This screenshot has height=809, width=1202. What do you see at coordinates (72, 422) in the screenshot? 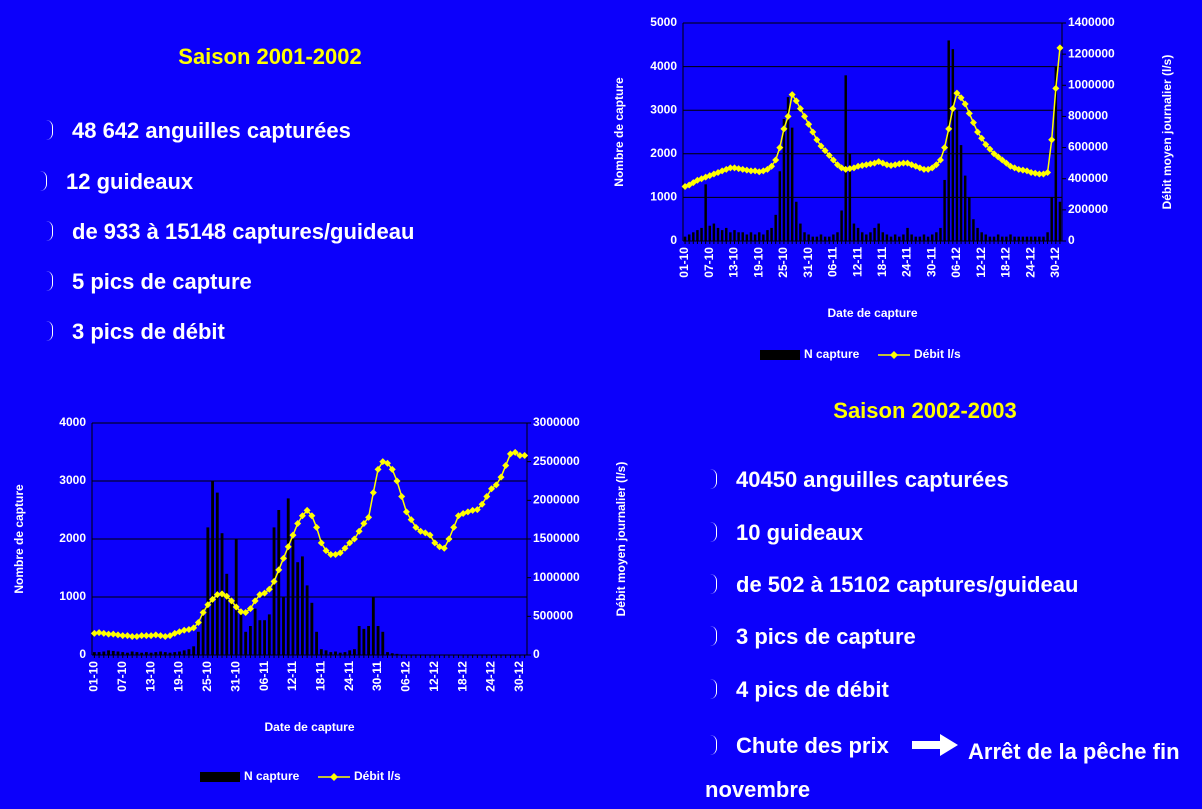
I see `y-tick-label: 4000` at bounding box center [72, 422].